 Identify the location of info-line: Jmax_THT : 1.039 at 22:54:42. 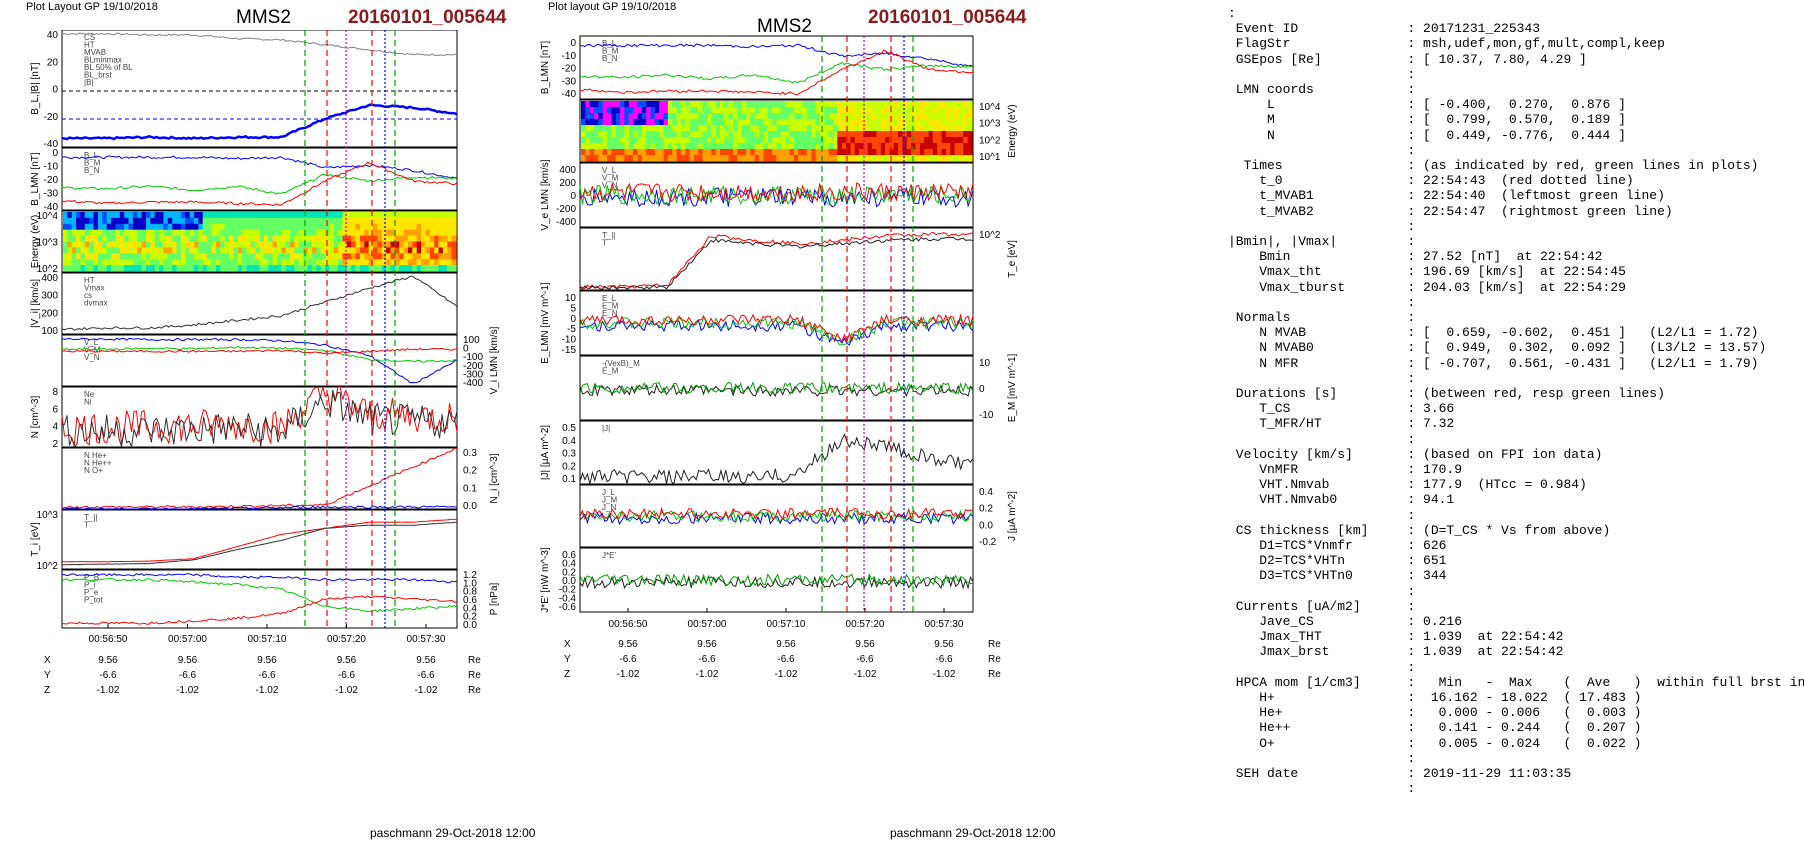
(1396, 637).